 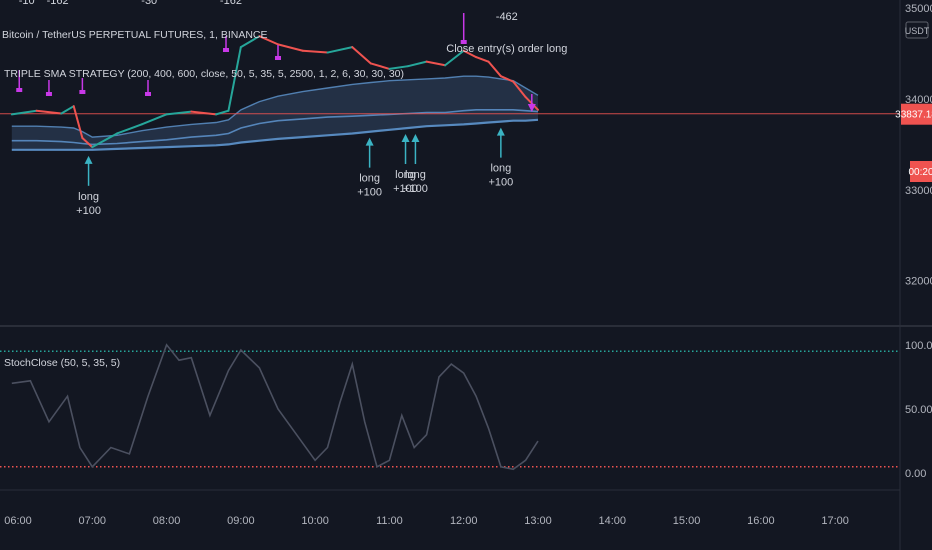 What do you see at coordinates (389, 521) in the screenshot?
I see `time-axis-tick: 11:00` at bounding box center [389, 521].